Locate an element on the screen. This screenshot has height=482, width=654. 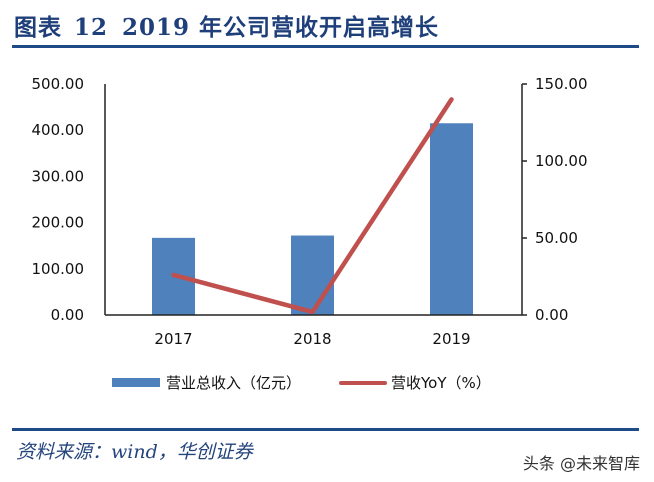
left-tick-label: 400.00 is located at coordinates (58, 130).